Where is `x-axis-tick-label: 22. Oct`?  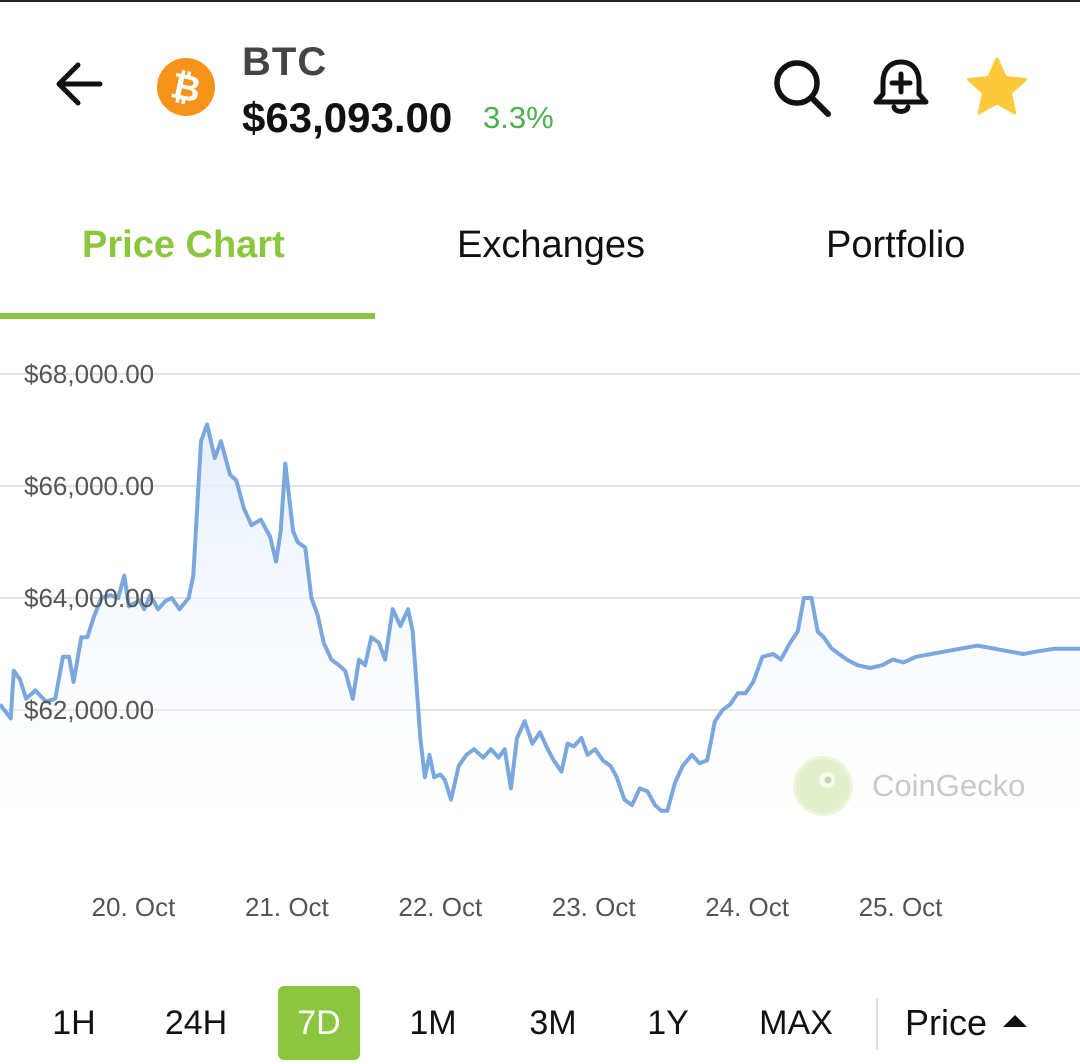 x-axis-tick-label: 22. Oct is located at coordinates (440, 907).